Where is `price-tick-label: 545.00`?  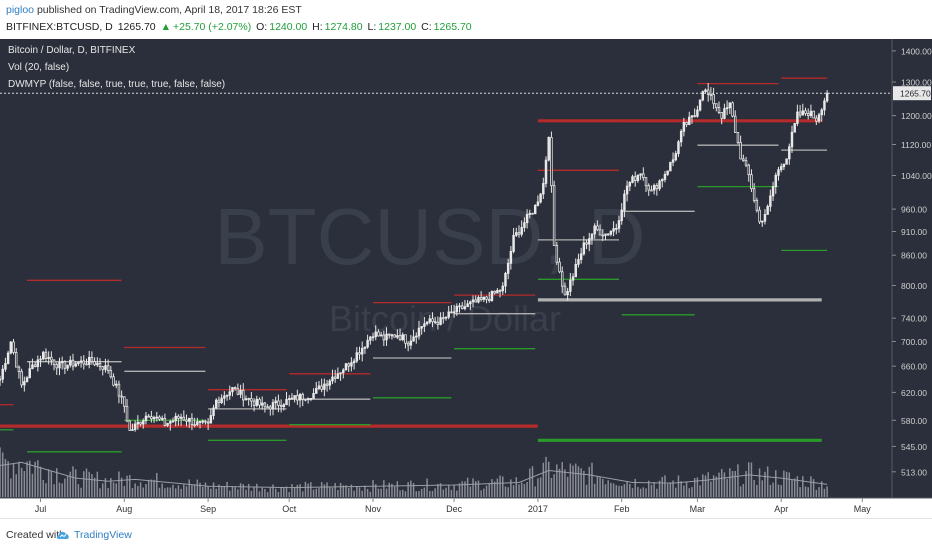
price-tick-label: 545.00 is located at coordinates (914, 447).